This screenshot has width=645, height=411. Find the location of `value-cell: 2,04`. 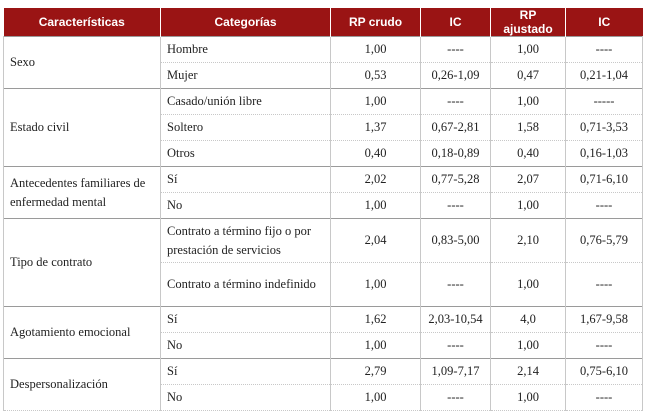

value-cell: 2,04 is located at coordinates (375, 240).